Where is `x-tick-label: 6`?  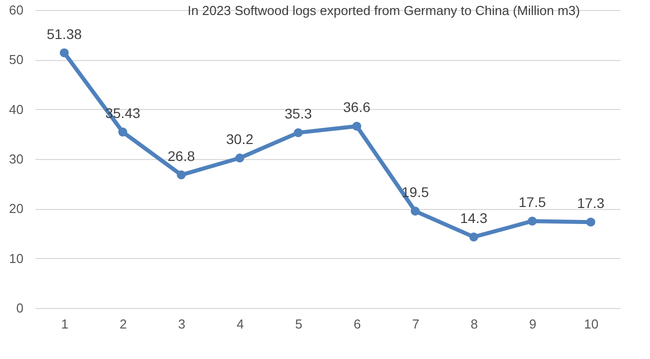 x-tick-label: 6 is located at coordinates (357, 324).